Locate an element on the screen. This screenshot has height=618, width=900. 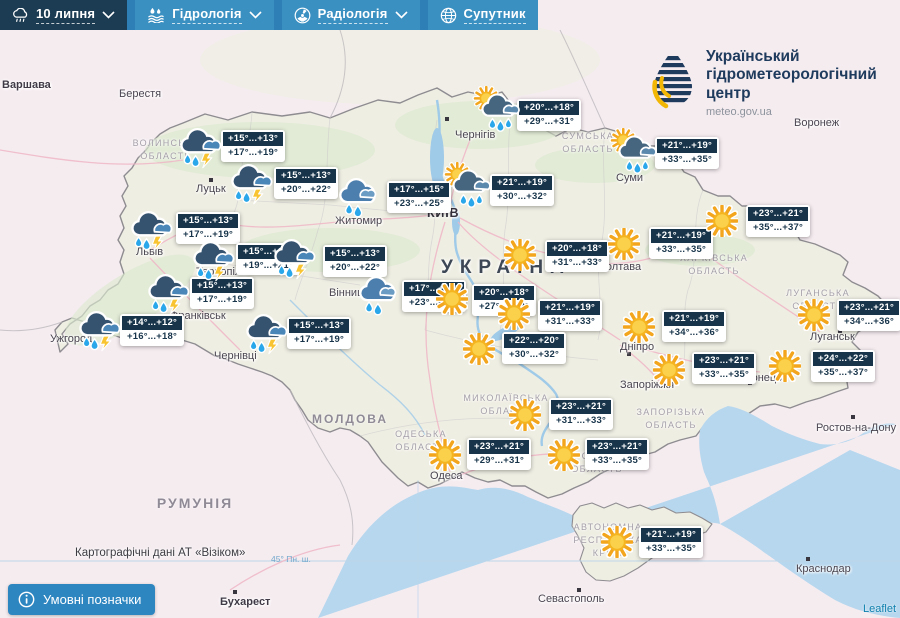
uhmc-drop-icon is located at coordinates (672, 82).